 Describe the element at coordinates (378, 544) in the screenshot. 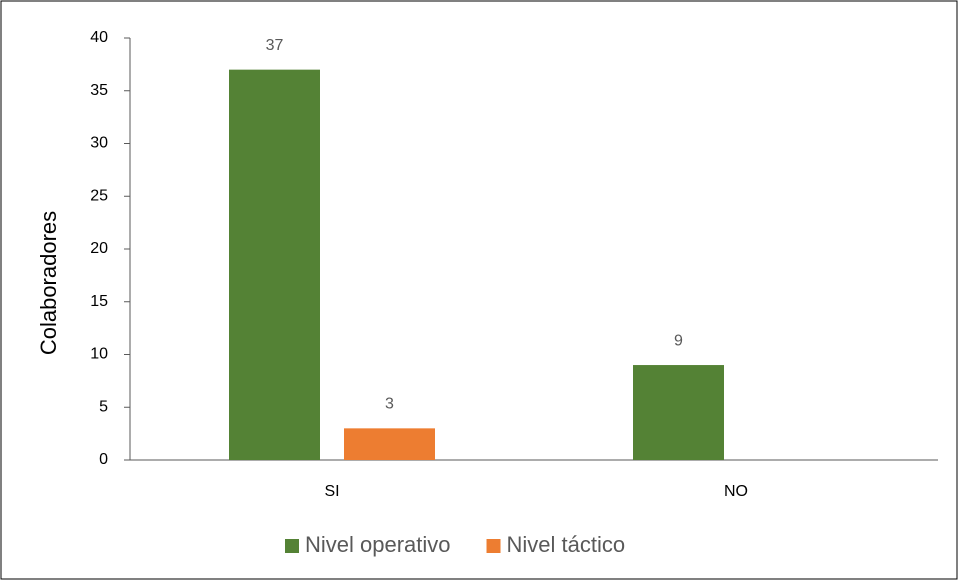

I see `legend-label: Nivel operativo` at that location.